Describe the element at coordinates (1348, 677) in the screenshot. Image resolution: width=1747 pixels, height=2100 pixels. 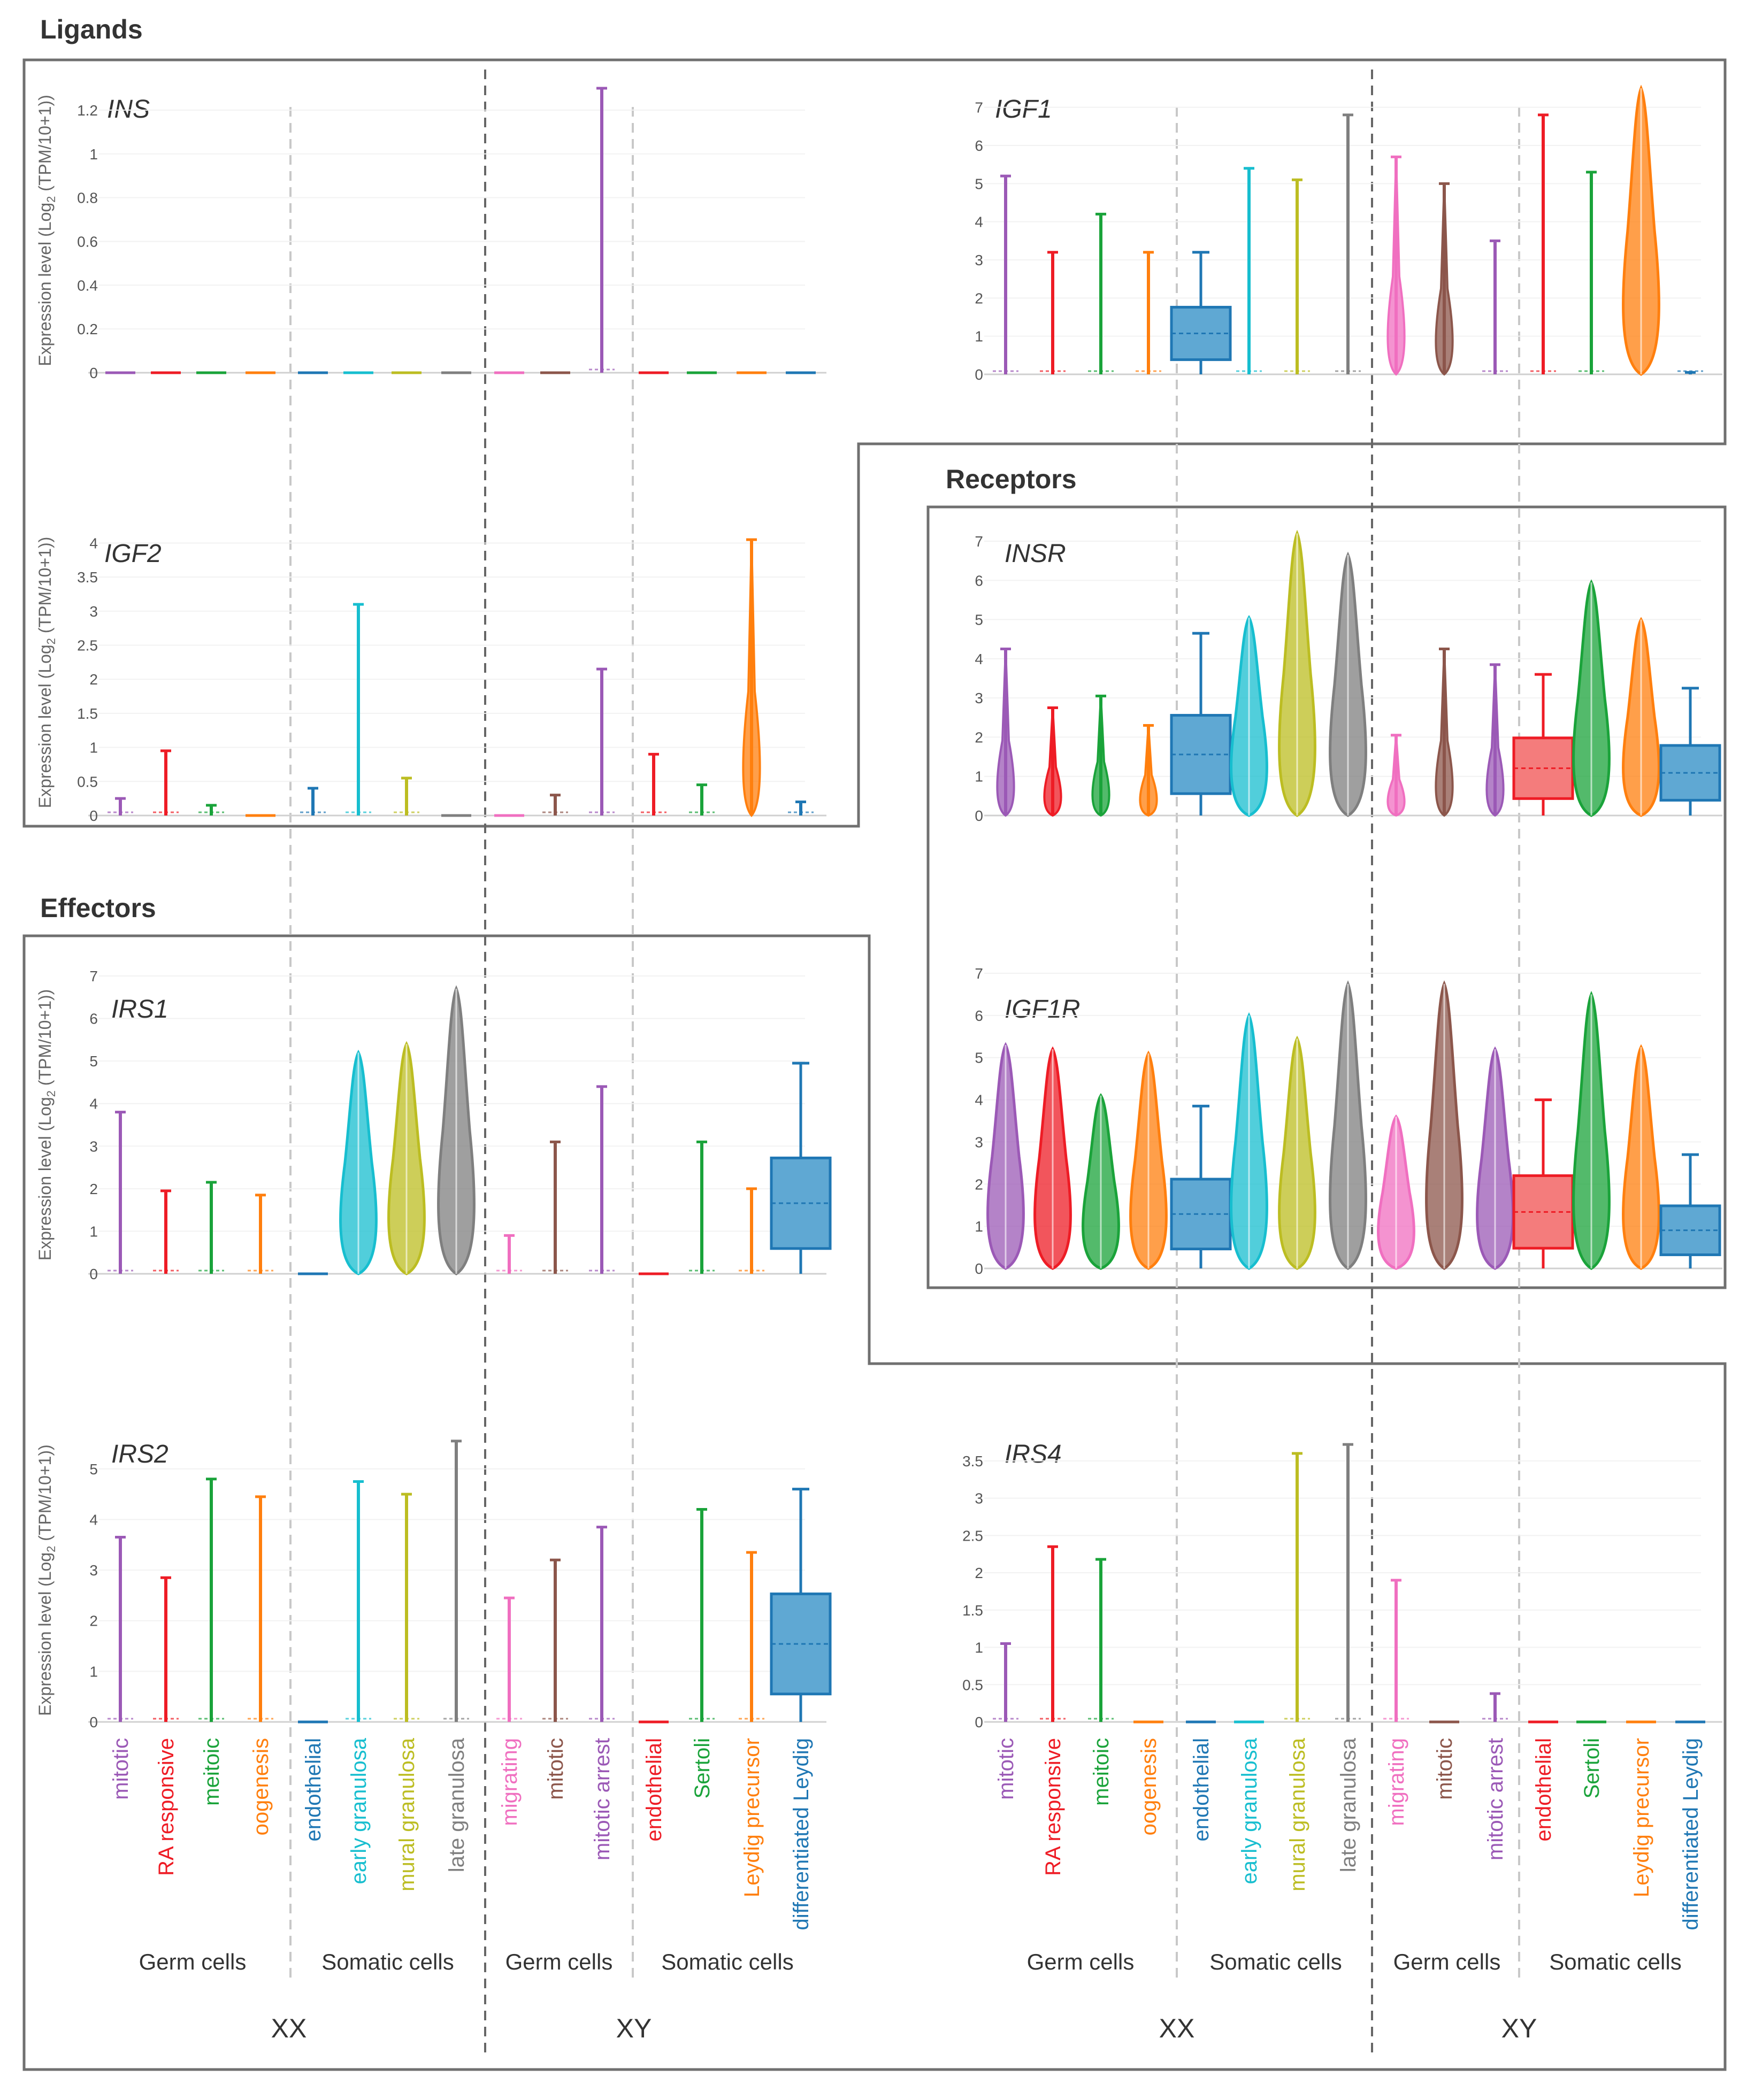
I see `panel-insr: INSR 0 1 2 3 4 5 6 7` at that location.